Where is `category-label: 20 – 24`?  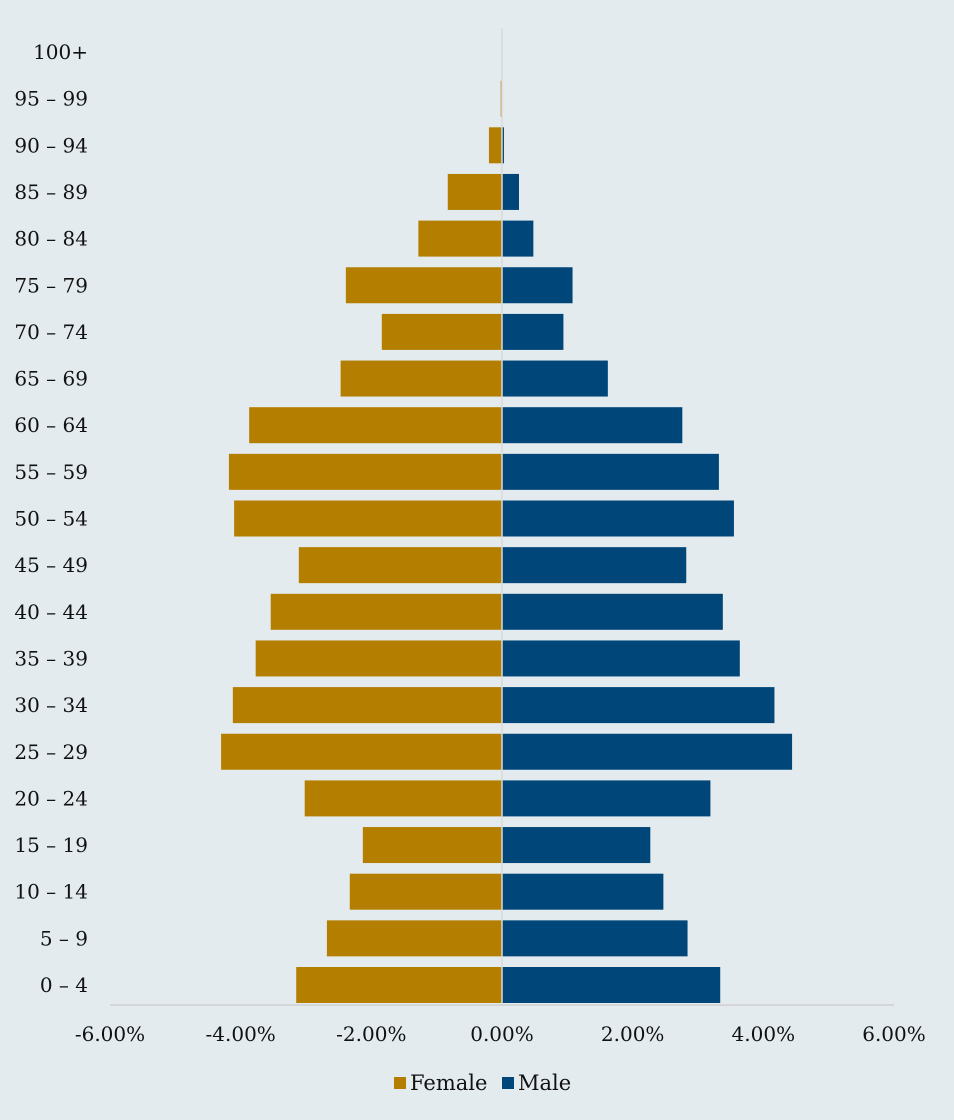
category-label: 20 – 24 is located at coordinates (51, 798).